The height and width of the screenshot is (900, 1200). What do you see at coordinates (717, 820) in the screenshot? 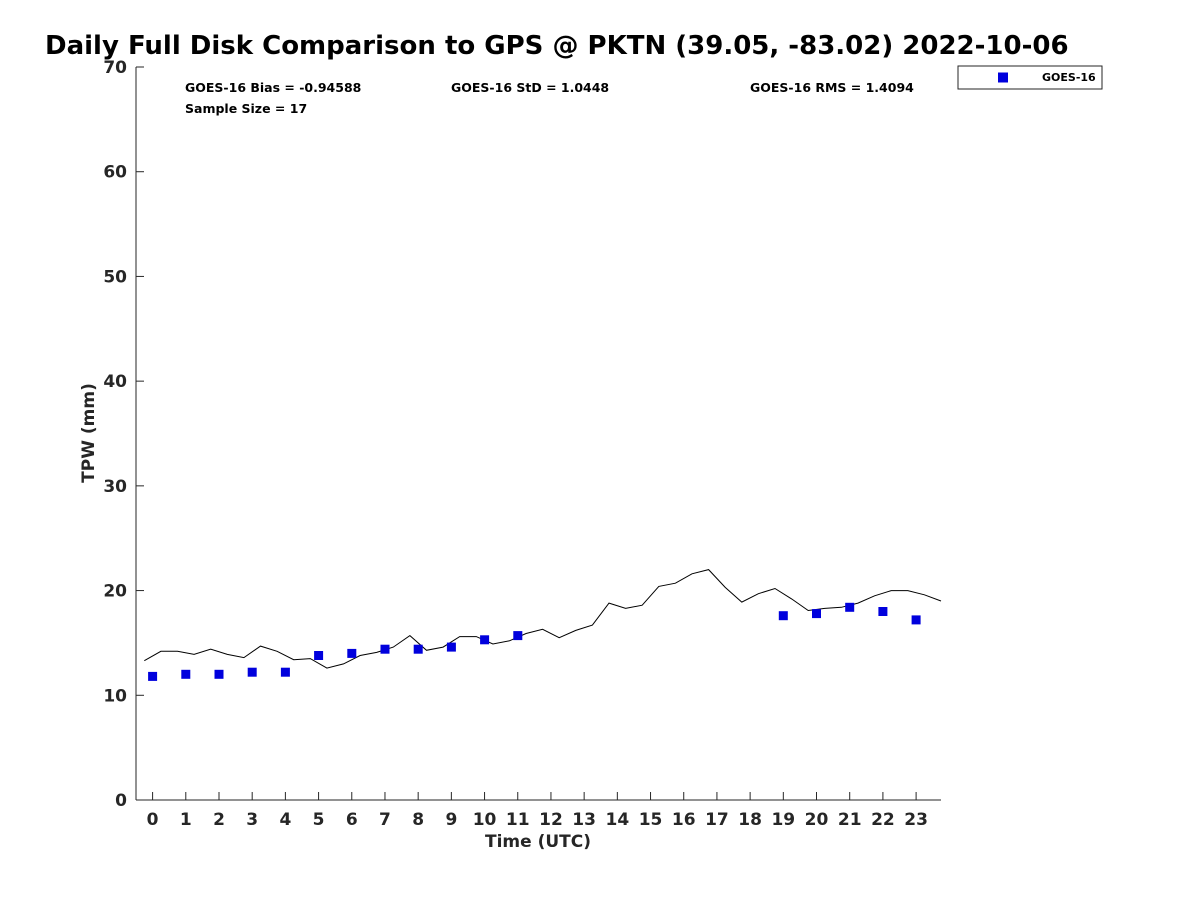
I see `x-tick-label: 17` at bounding box center [717, 820].